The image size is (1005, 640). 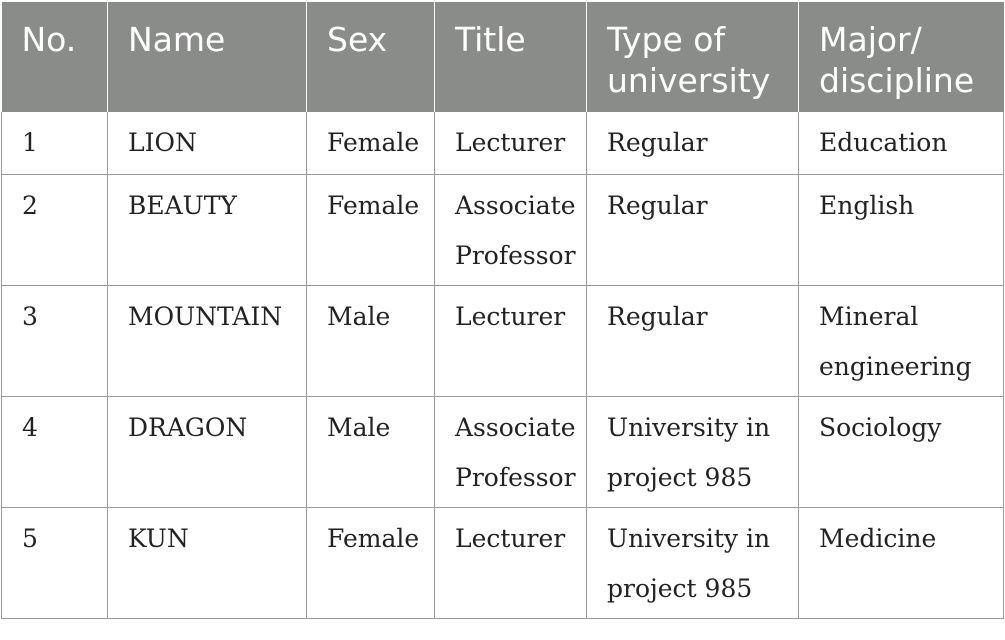 What do you see at coordinates (54, 143) in the screenshot?
I see `cell-no: 1` at bounding box center [54, 143].